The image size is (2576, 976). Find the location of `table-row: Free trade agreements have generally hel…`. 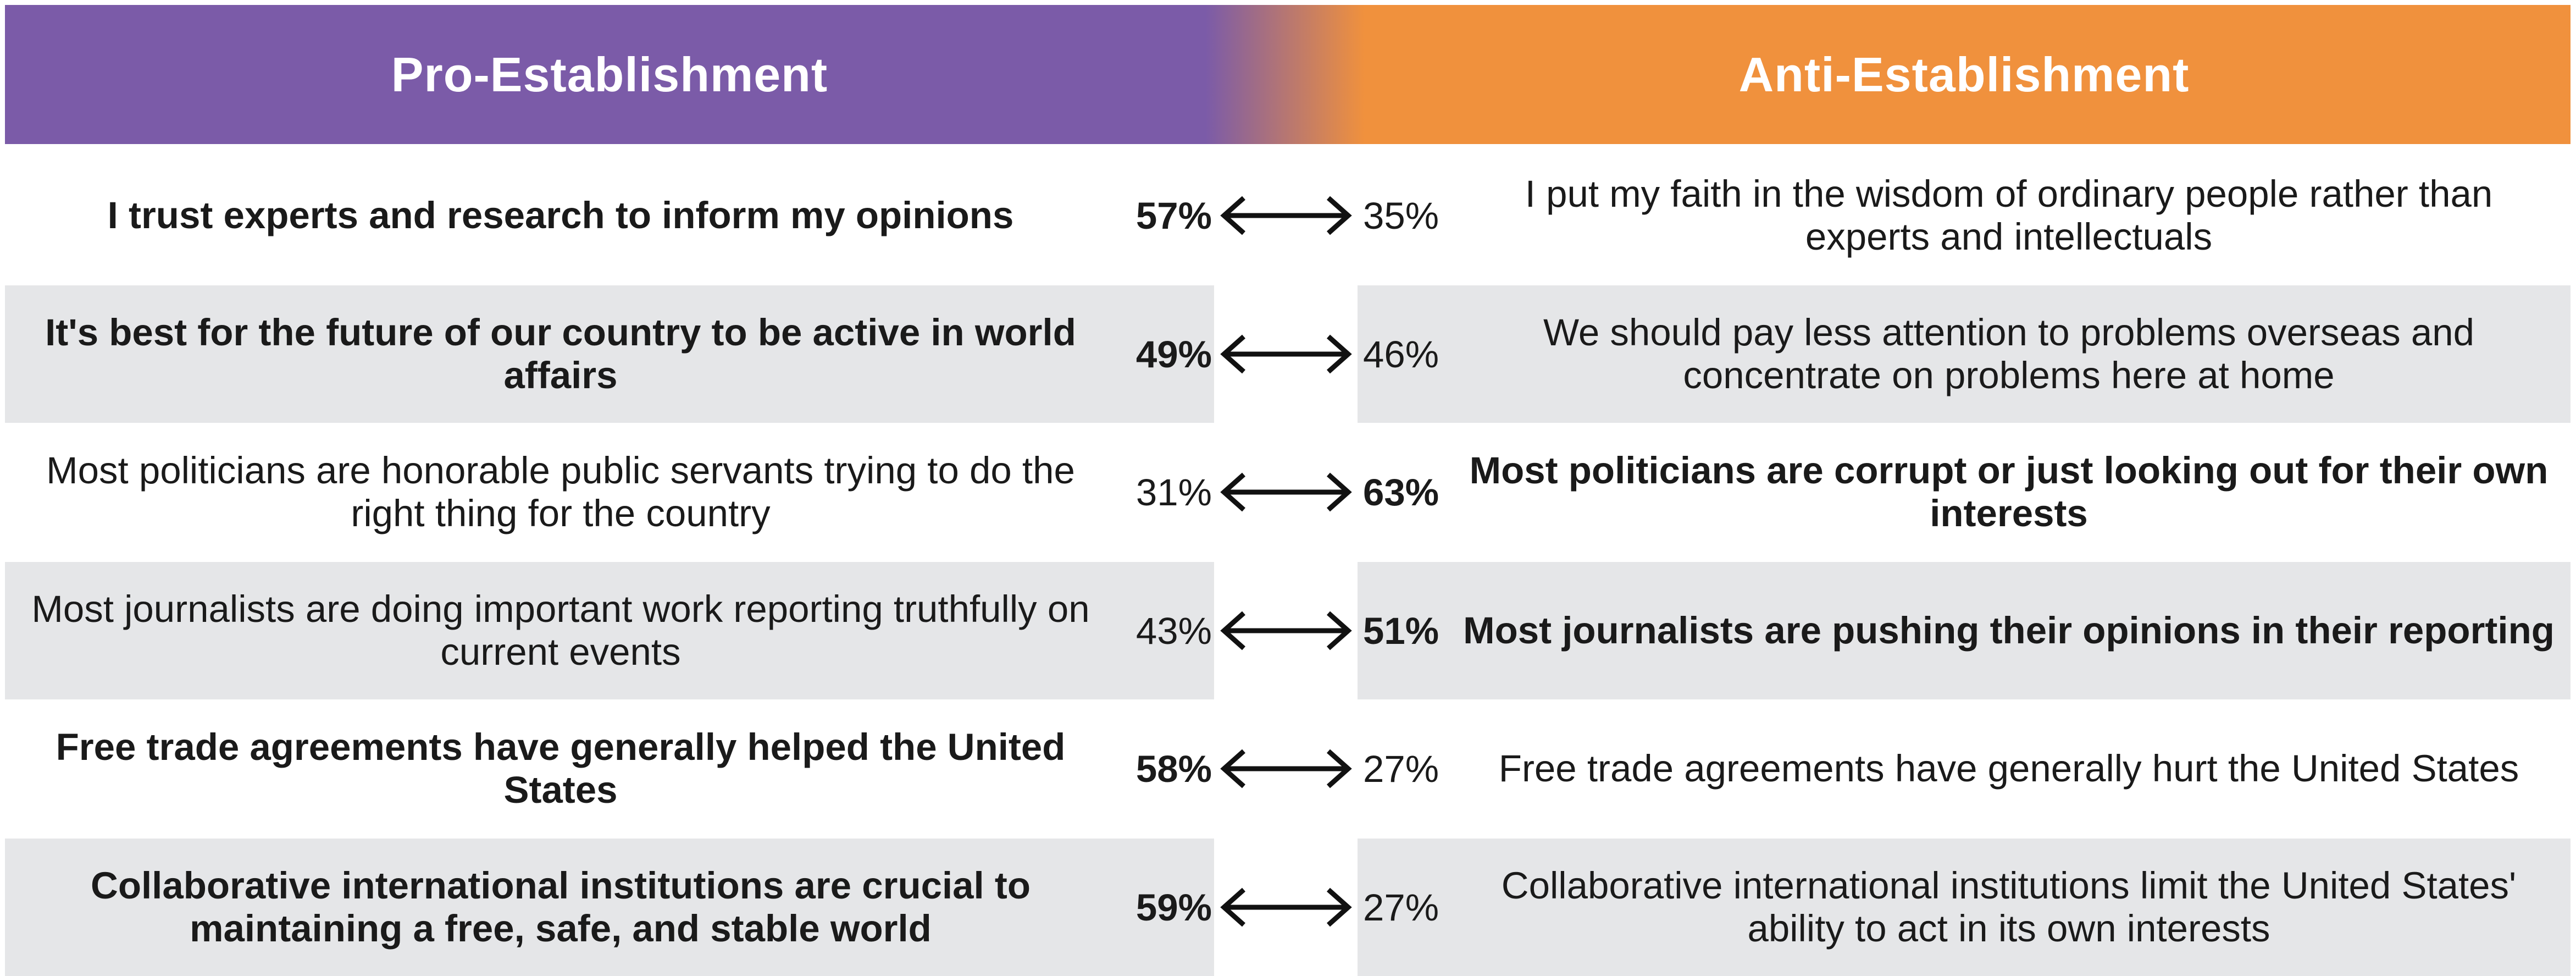

table-row: Free trade agreements have generally hel… is located at coordinates (1288, 768).